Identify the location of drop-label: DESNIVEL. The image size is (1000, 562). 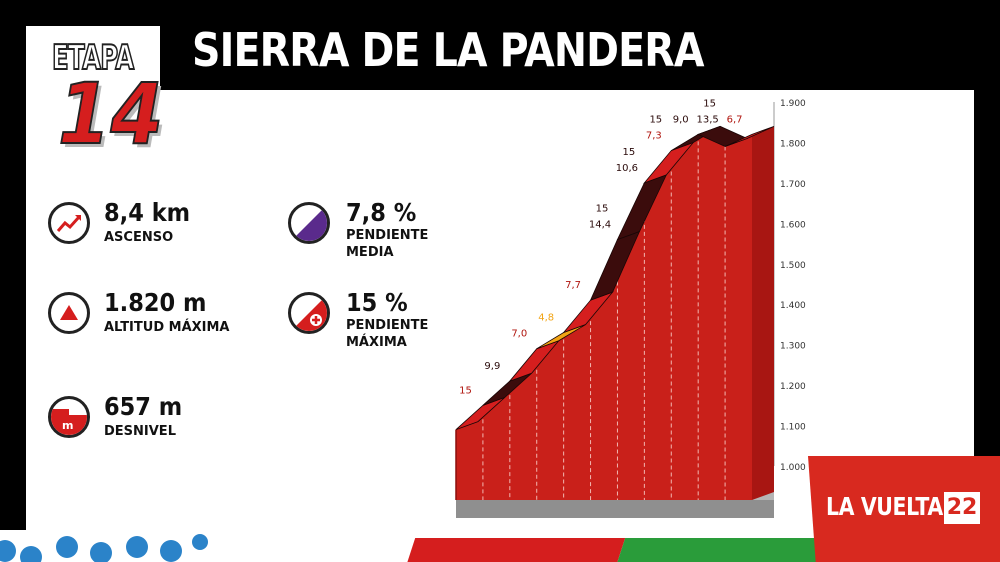
(140, 431).